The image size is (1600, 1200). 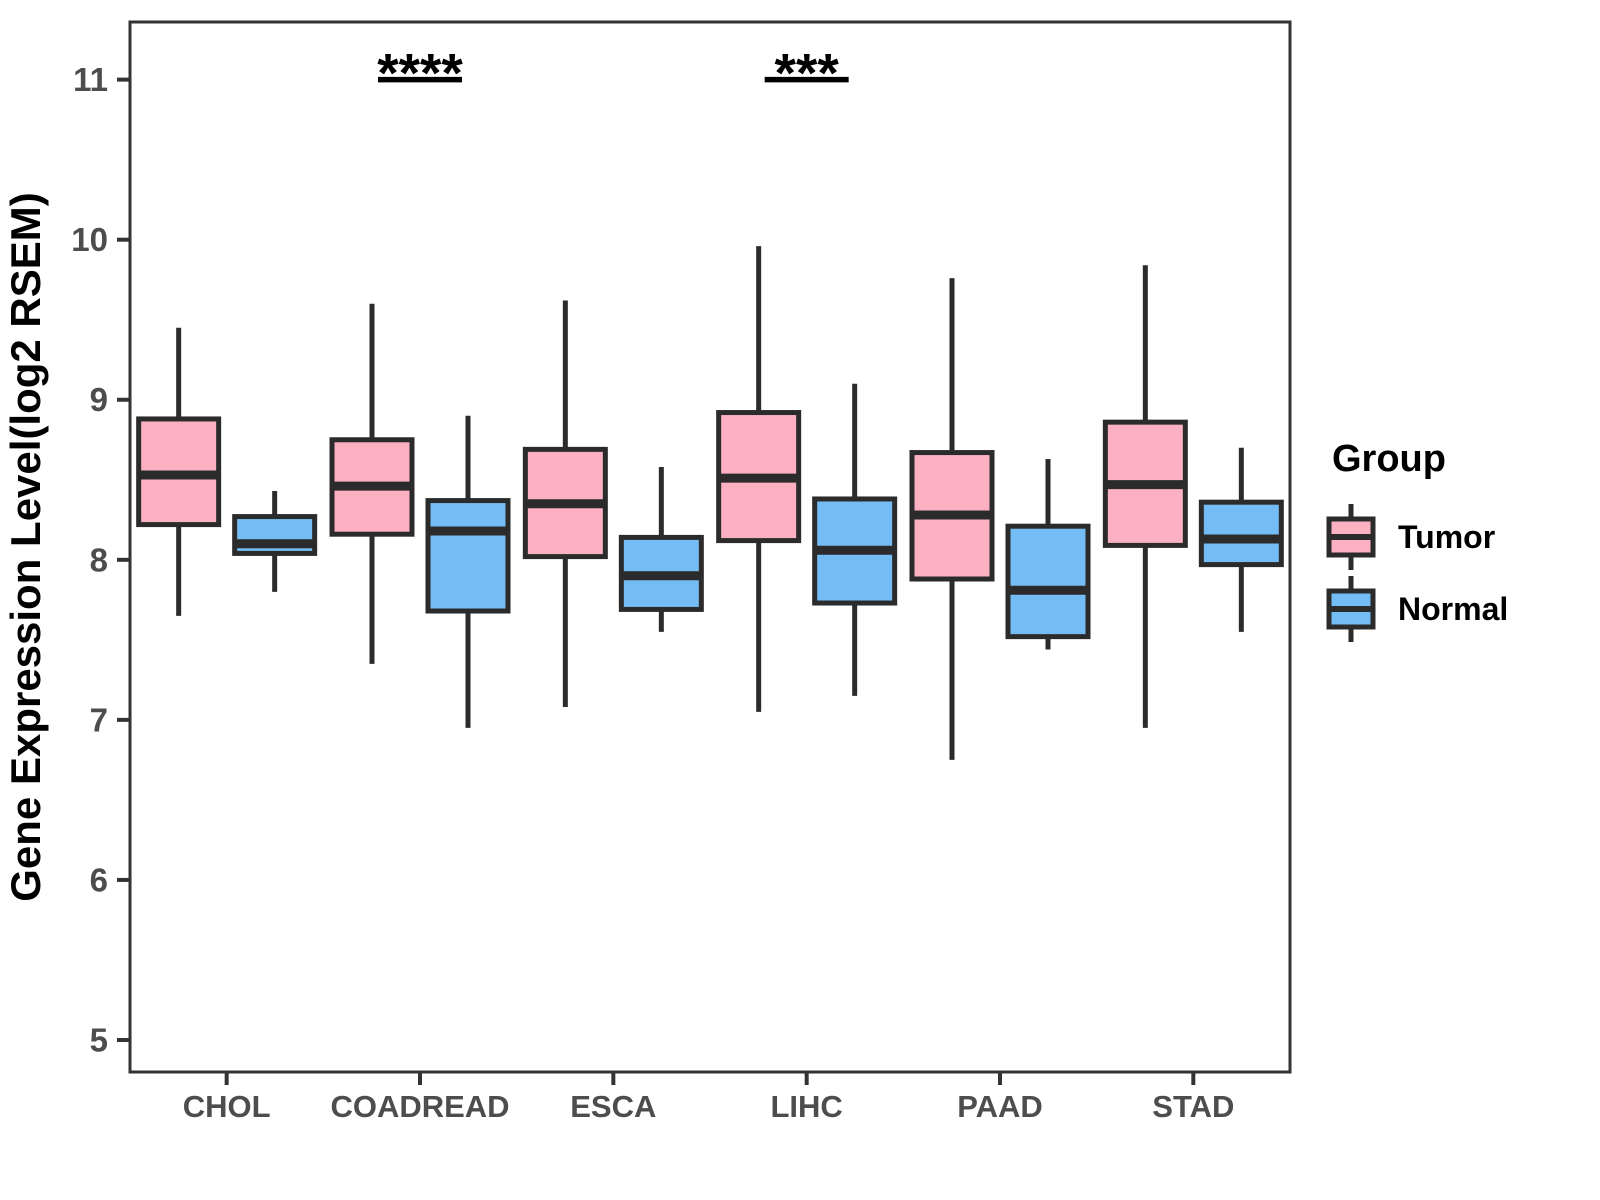 I want to click on x-tick-label: COADREAD, so click(x=419, y=1106).